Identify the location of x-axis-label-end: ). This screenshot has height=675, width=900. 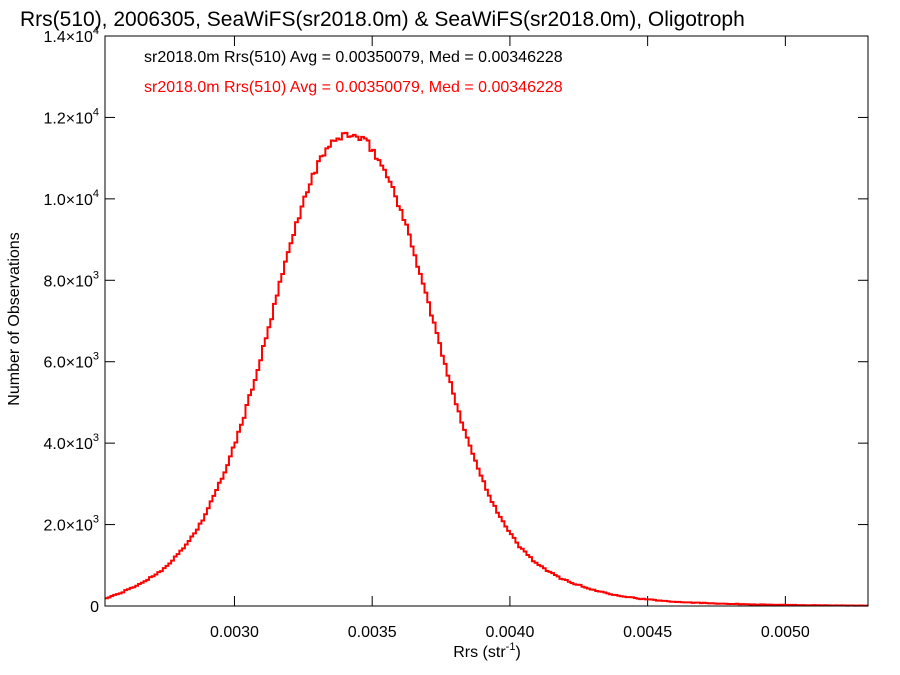
(517, 652).